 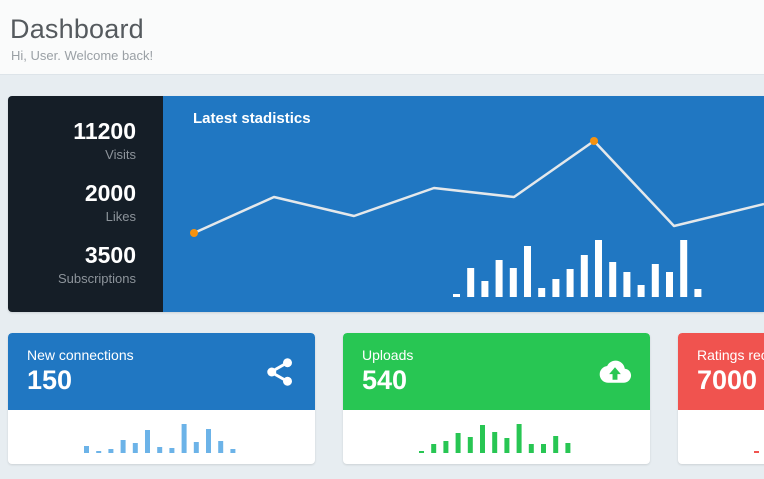 I want to click on uploads-sparkline, so click(x=495, y=438).